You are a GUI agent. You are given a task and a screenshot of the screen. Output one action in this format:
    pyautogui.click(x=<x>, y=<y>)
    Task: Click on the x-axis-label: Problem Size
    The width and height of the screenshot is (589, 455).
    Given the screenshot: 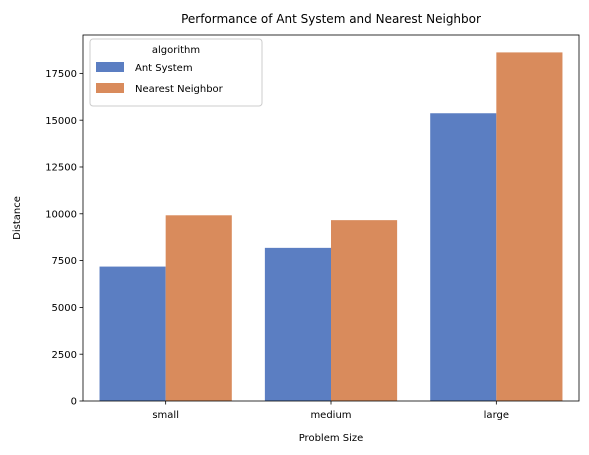 What is the action you would take?
    pyautogui.click(x=331, y=438)
    